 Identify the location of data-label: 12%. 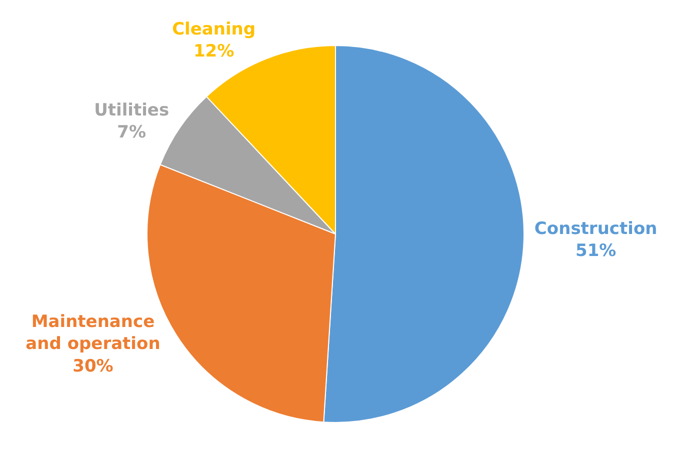
(213, 52).